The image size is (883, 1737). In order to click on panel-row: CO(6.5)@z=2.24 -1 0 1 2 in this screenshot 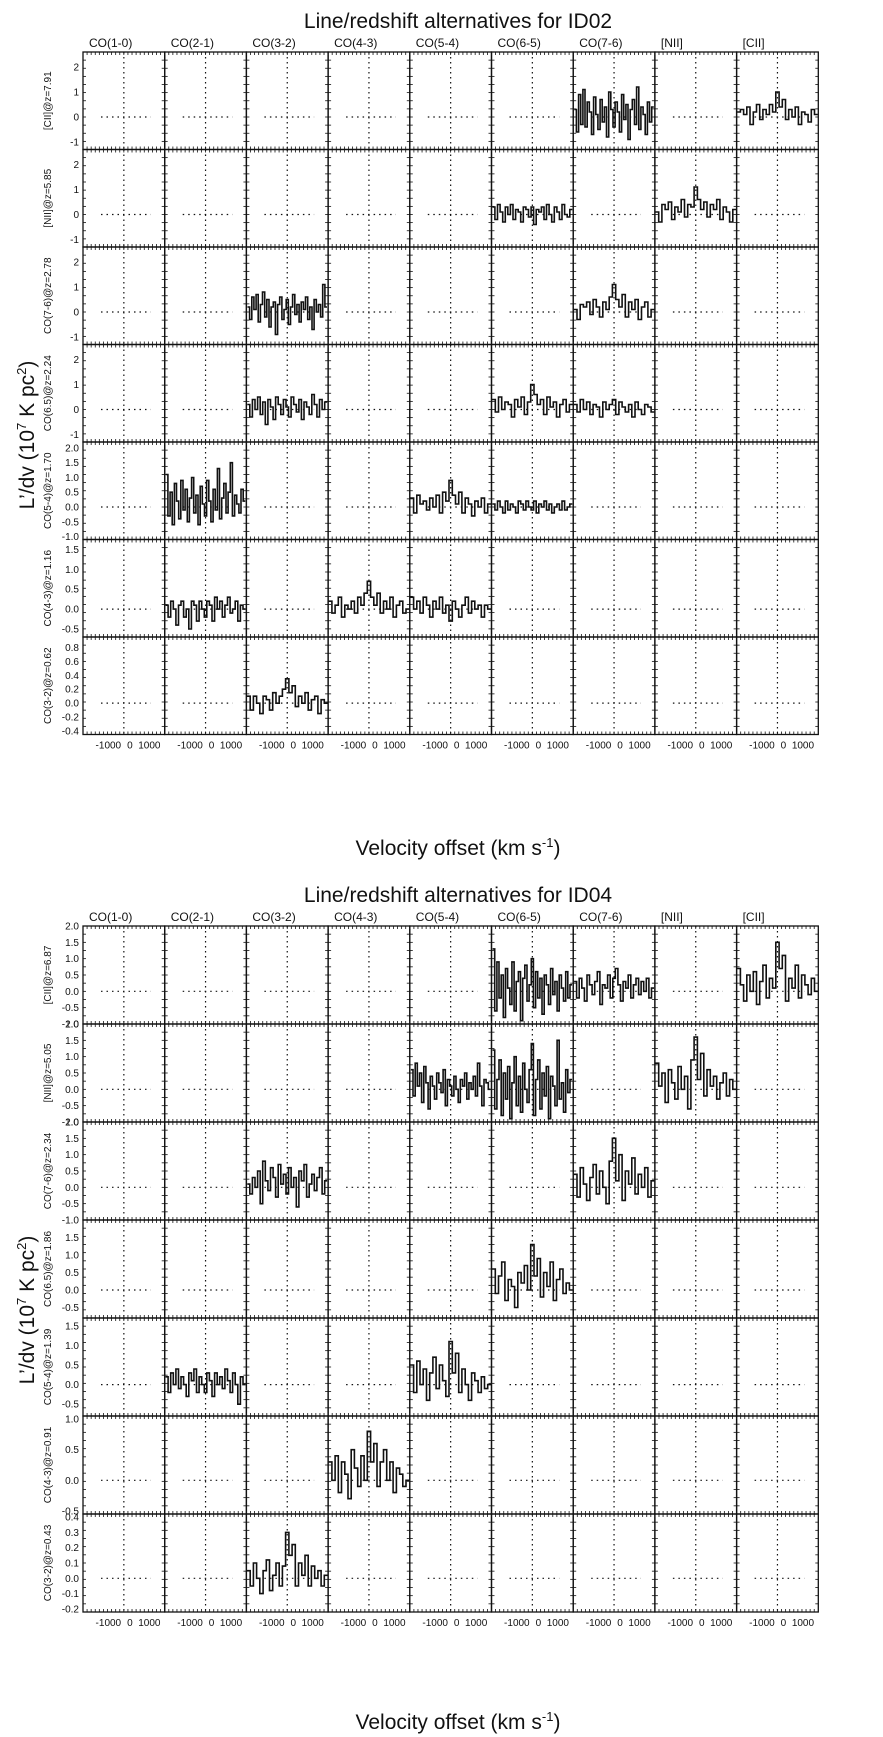, I will do `click(431, 393)`.